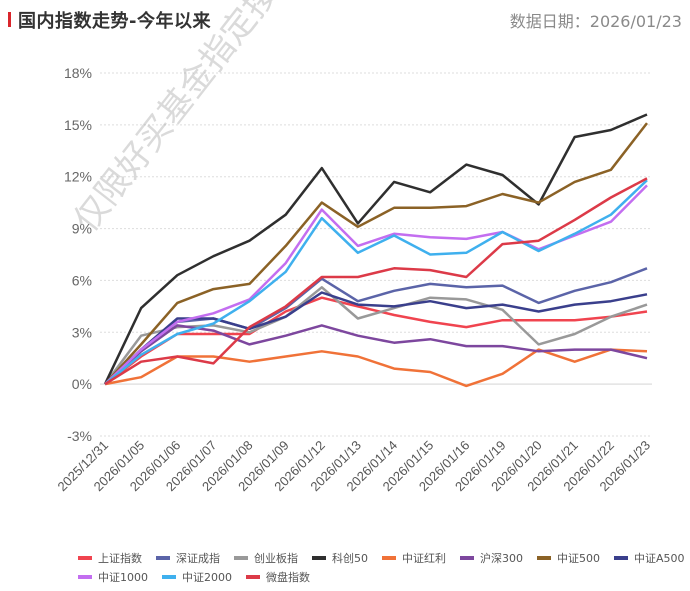  I want to click on legend-label: 上证指数, so click(120, 558).